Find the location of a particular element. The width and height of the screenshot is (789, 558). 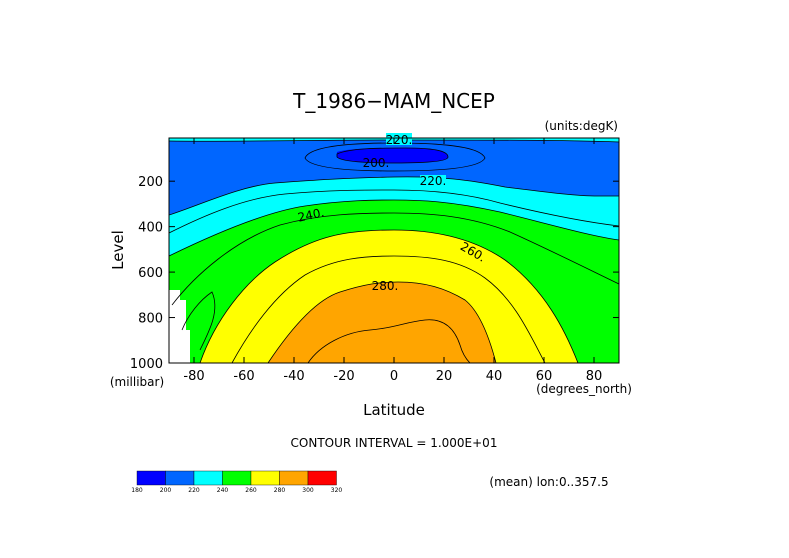

contour-220-mid is located at coordinates (394, 196).